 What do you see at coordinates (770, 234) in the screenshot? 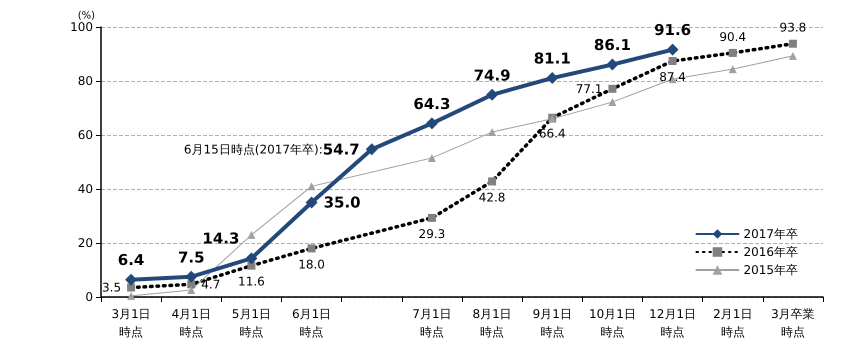
I see `legend-label: 2017年卒` at bounding box center [770, 234].